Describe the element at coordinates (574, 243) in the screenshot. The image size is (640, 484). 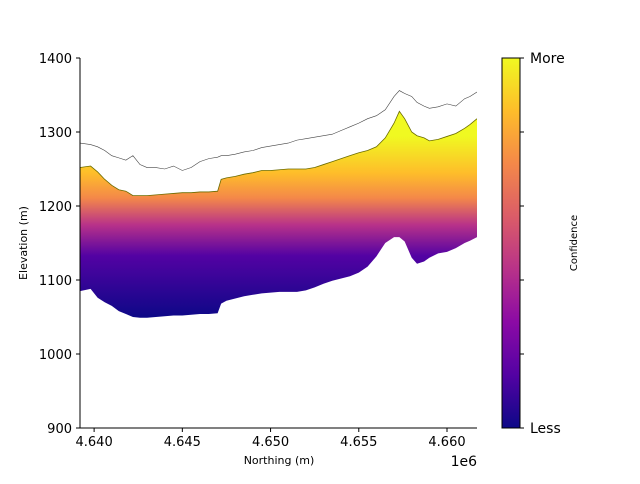
I see `colorbar-label: Confidence` at that location.